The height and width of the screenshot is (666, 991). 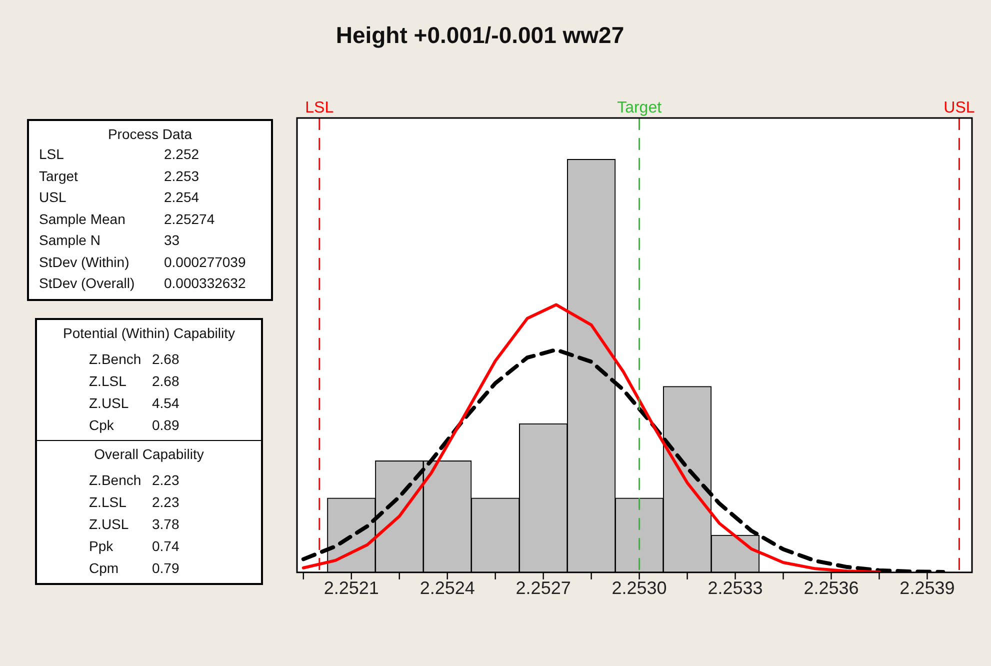 What do you see at coordinates (150, 134) in the screenshot?
I see `text: Process Data` at bounding box center [150, 134].